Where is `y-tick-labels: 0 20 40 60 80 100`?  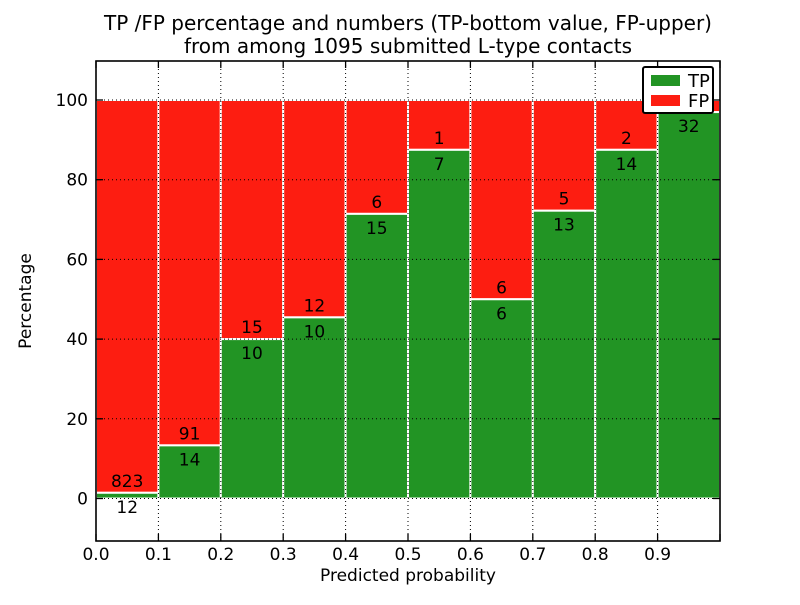
y-tick-labels: 0 20 40 60 80 100 is located at coordinates (72, 300).